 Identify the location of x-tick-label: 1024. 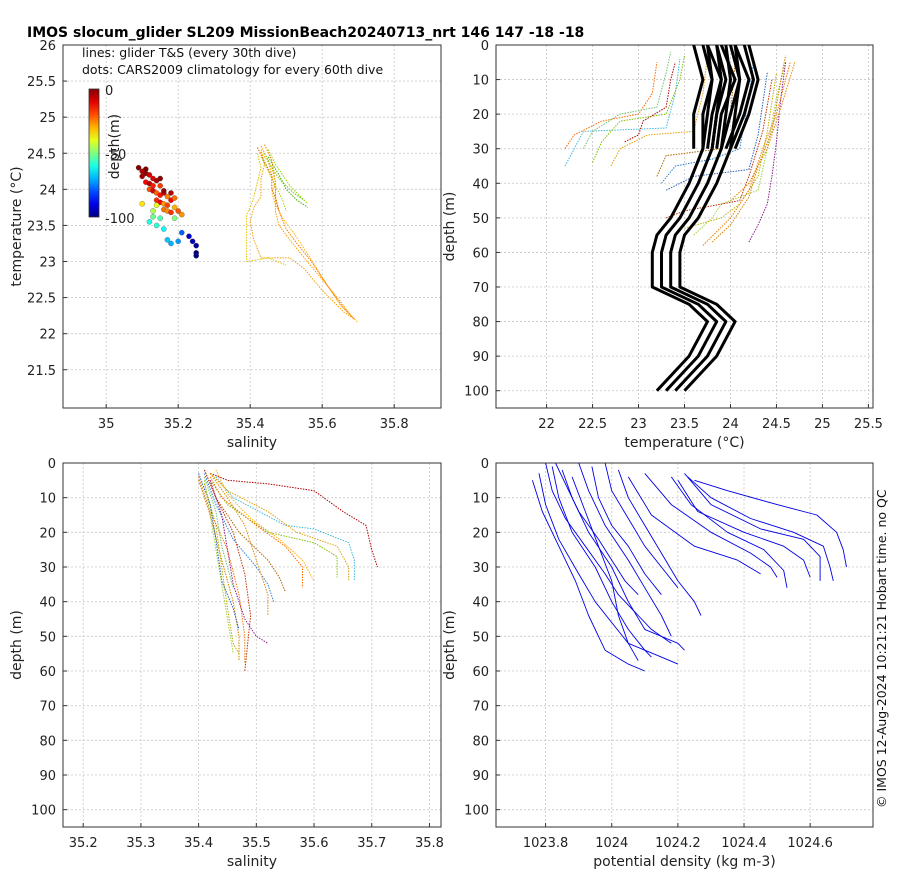
(611, 843).